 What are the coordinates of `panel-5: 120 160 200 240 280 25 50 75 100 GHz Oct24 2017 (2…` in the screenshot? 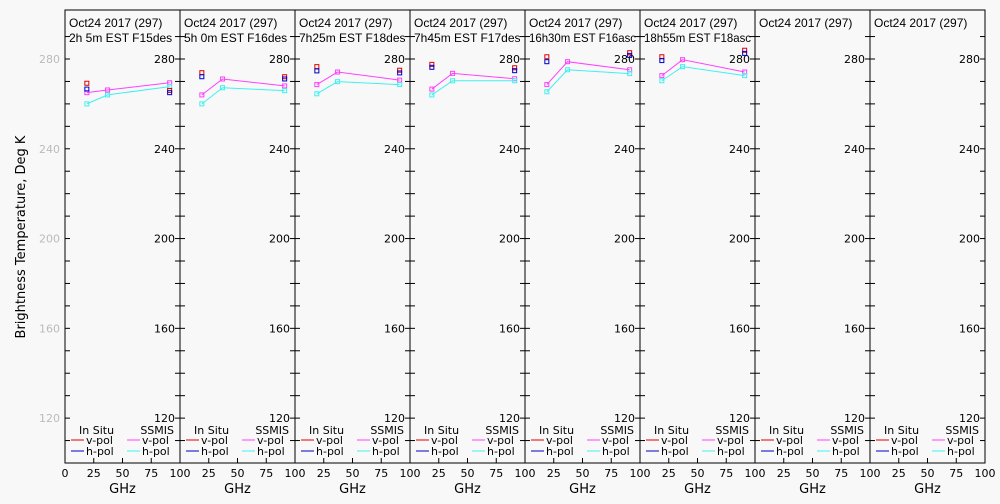 It's located at (587, 253).